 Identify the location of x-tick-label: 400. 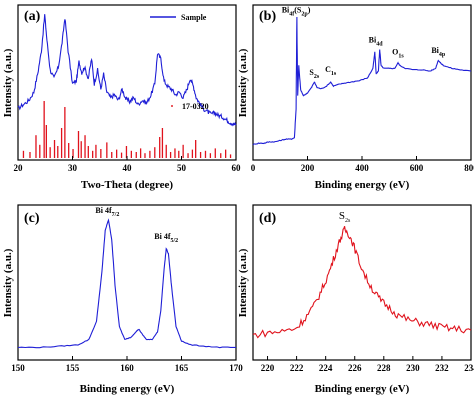
(362, 168).